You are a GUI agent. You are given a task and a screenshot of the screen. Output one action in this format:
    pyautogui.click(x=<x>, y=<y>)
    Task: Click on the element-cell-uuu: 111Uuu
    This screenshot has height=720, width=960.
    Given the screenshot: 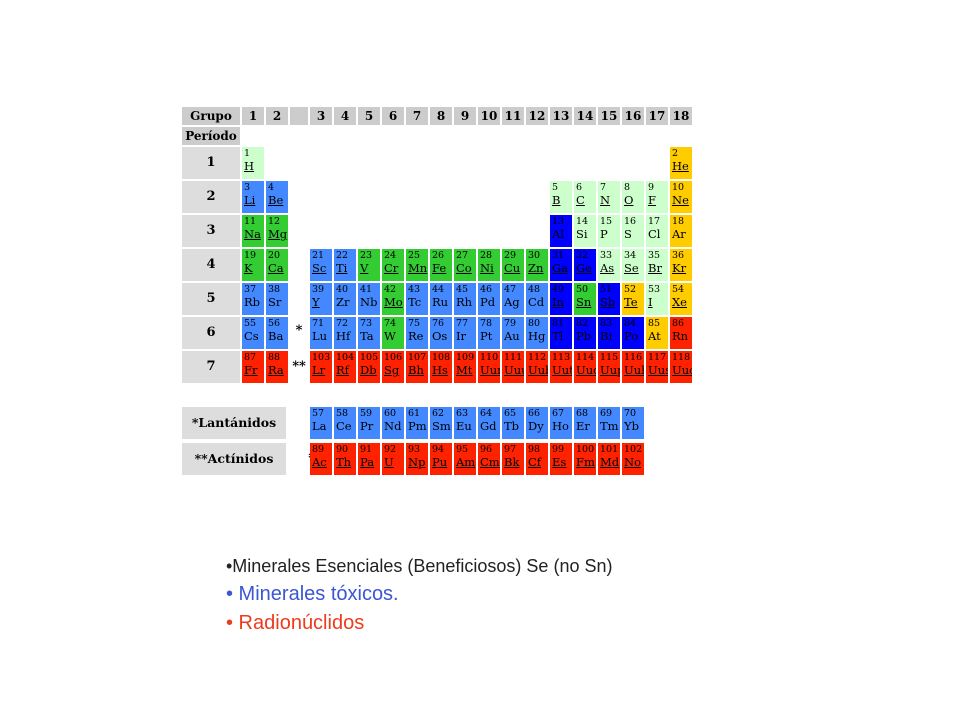 What is the action you would take?
    pyautogui.click(x=513, y=367)
    